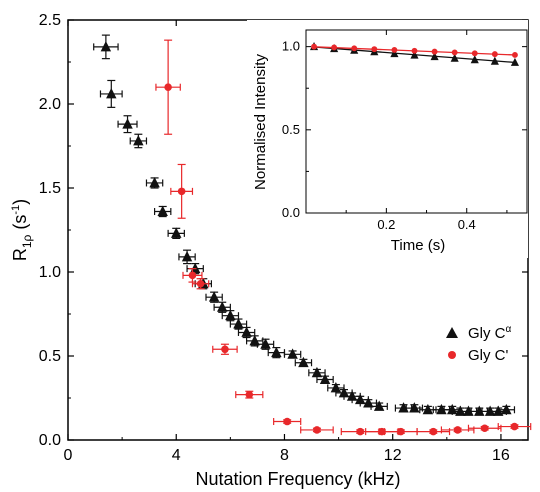 The image size is (540, 492). Describe the element at coordinates (27, 241) in the screenshot. I see `y-axis-label-sub: 1ρ` at that location.